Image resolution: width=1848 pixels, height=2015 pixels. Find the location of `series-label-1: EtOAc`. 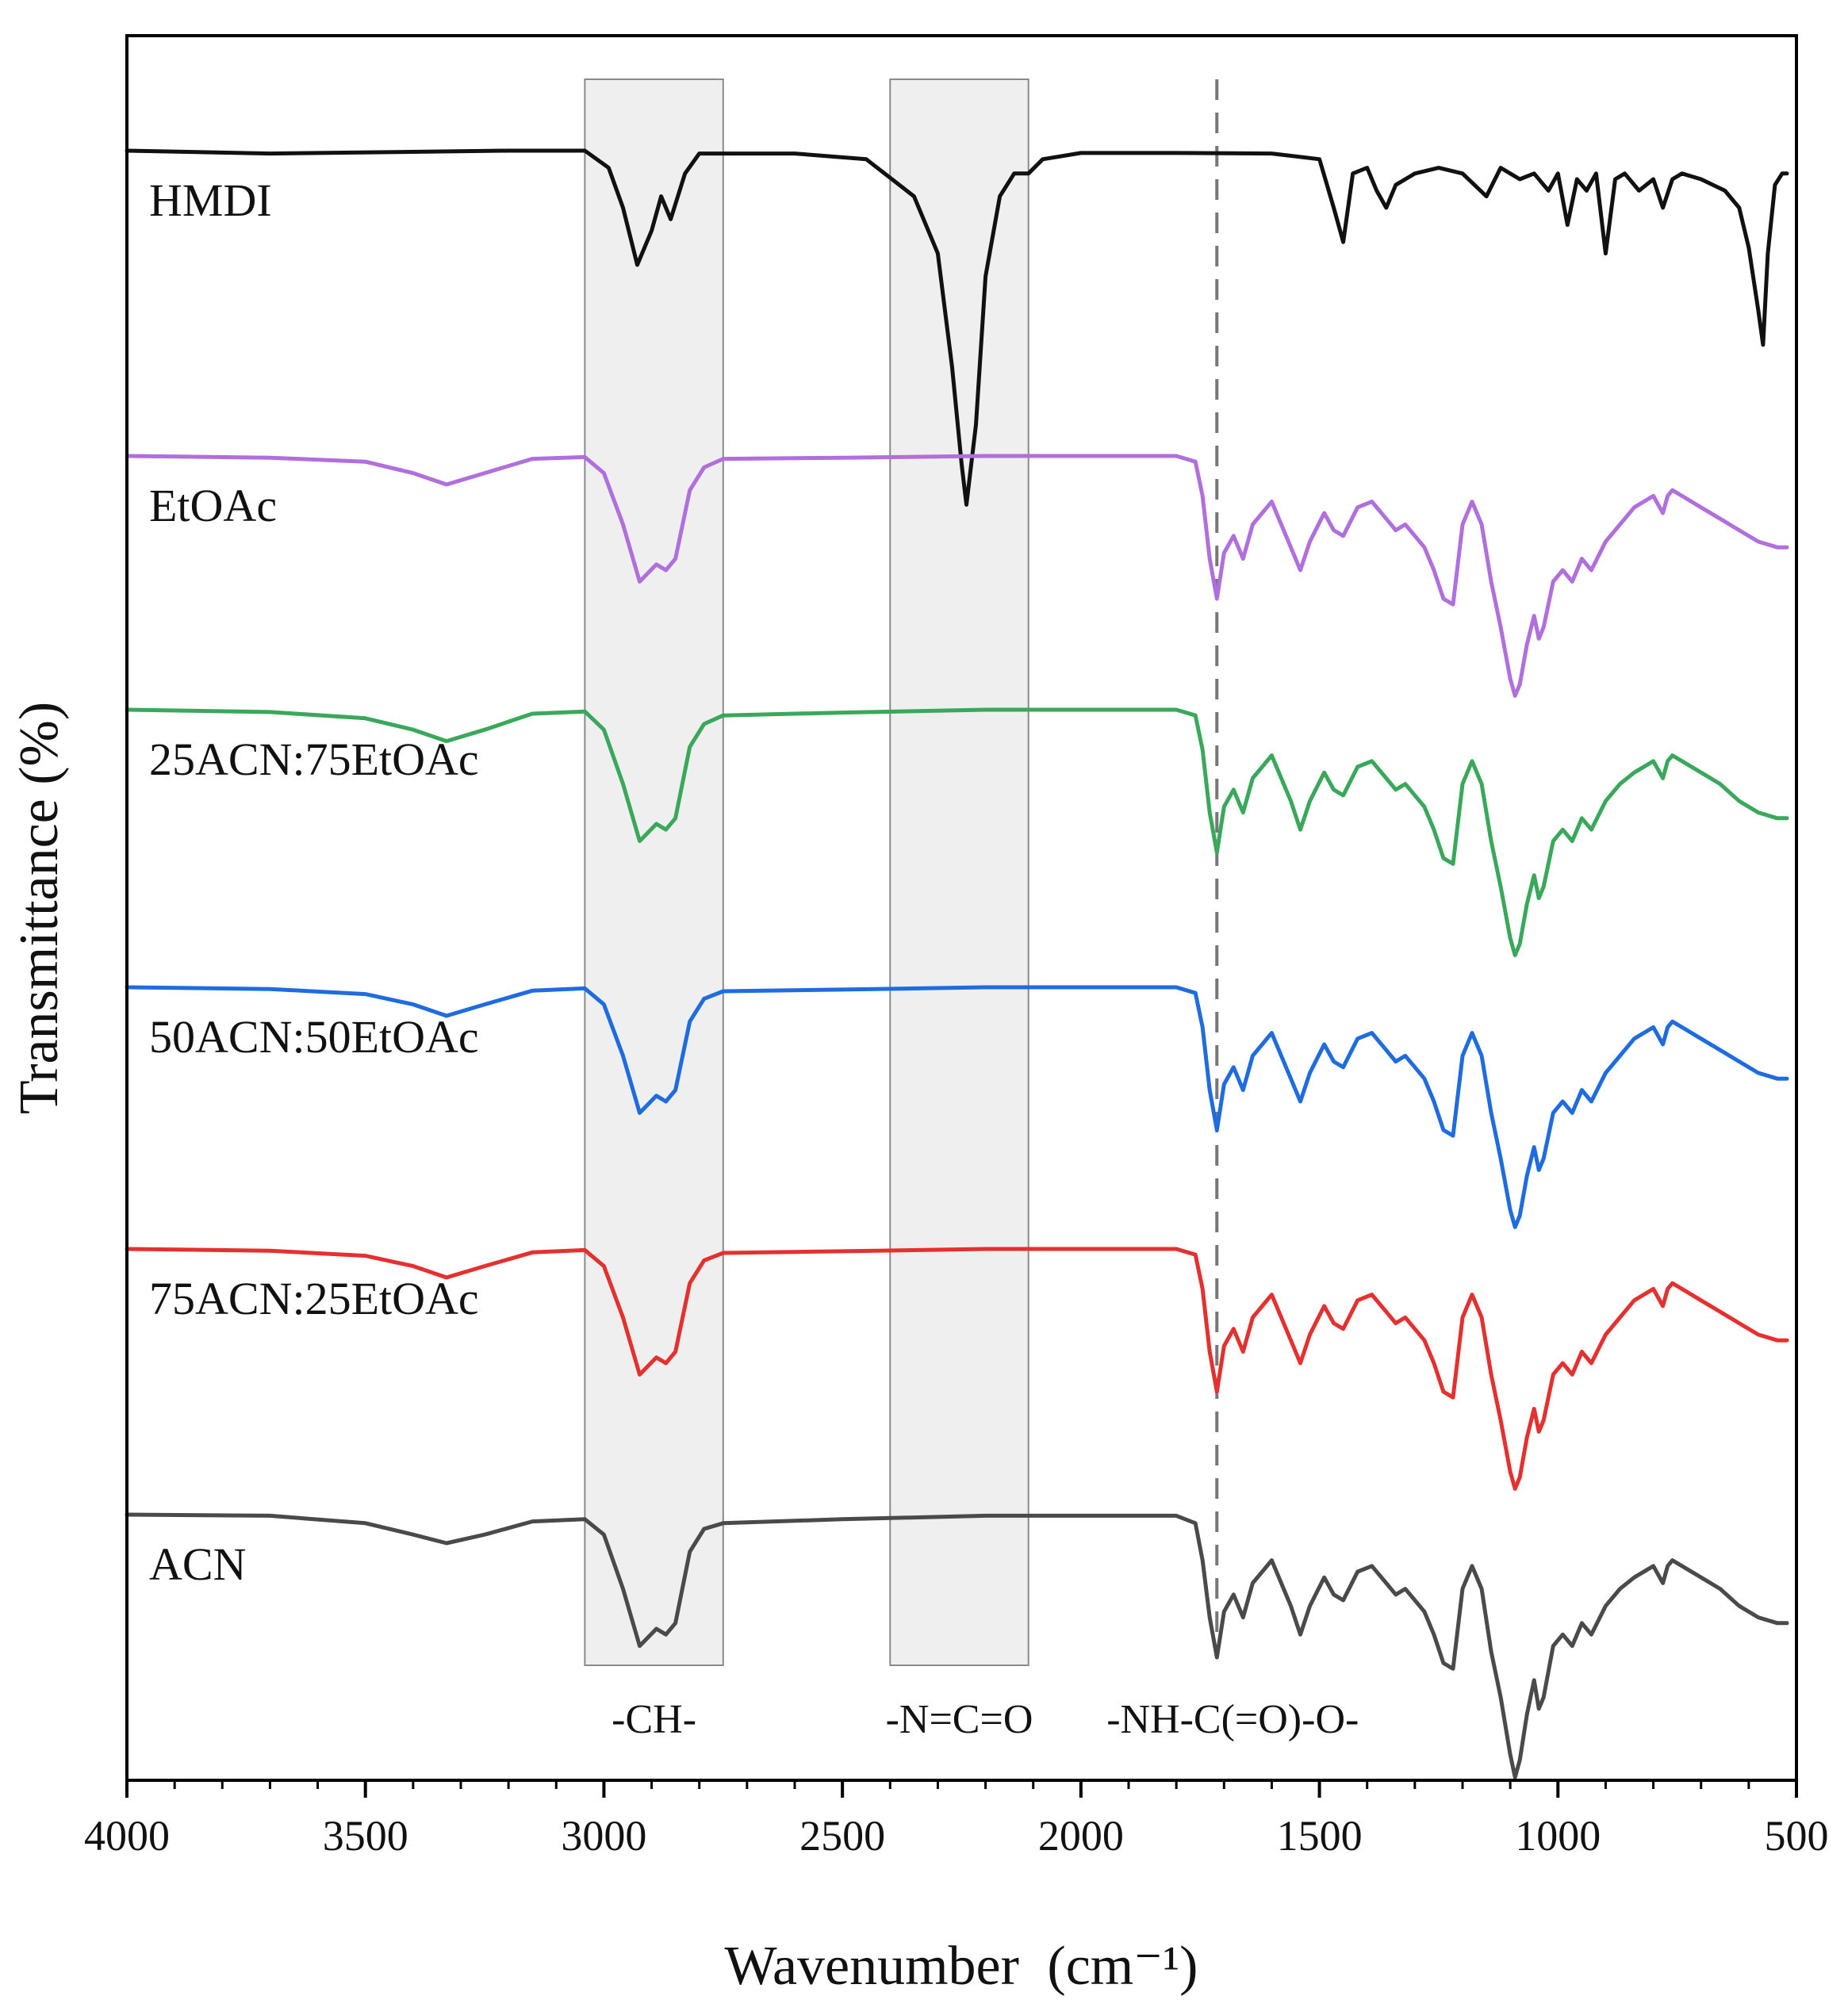

series-label-1: EtOAc is located at coordinates (213, 505).